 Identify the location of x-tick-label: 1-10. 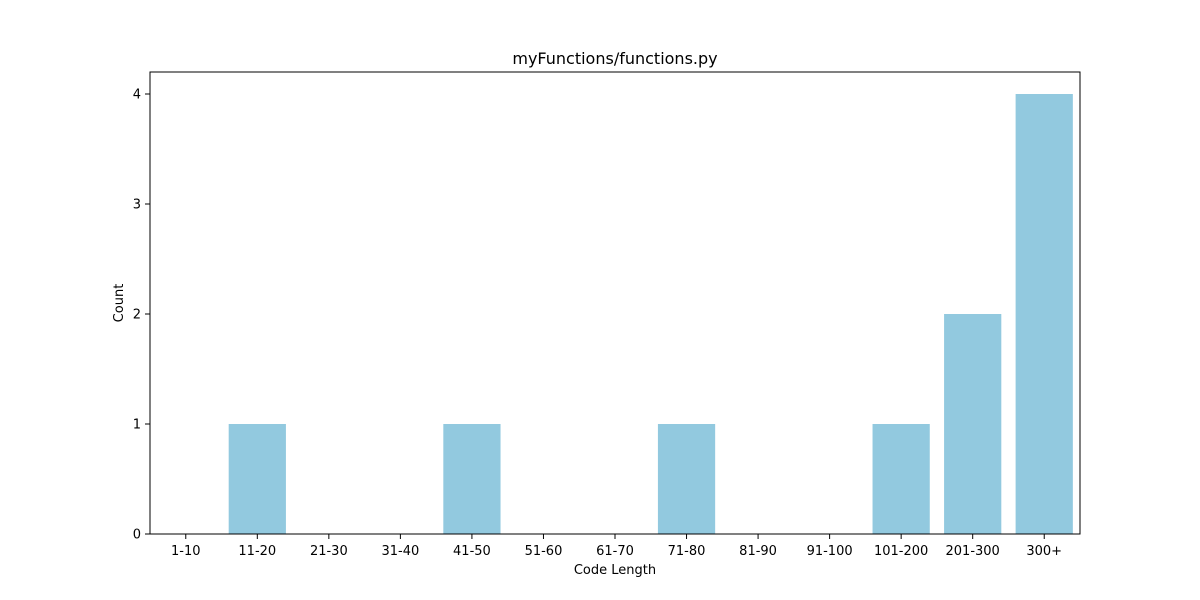
(186, 551).